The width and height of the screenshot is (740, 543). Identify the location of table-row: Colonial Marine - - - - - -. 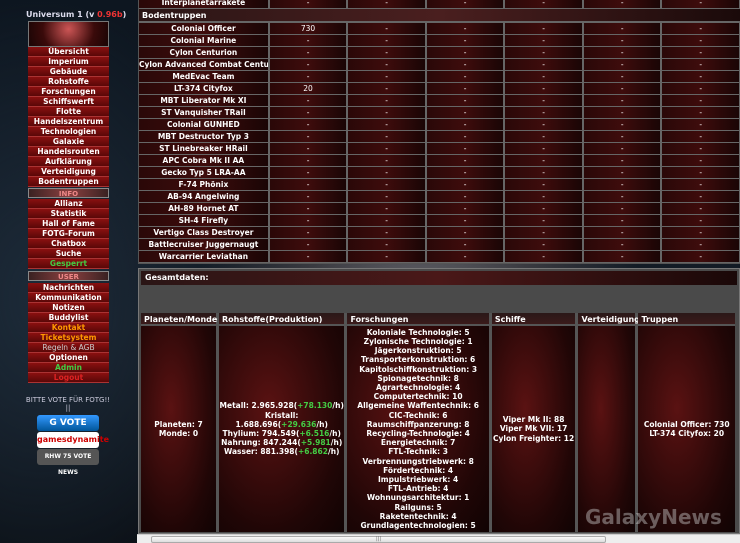
(439, 41).